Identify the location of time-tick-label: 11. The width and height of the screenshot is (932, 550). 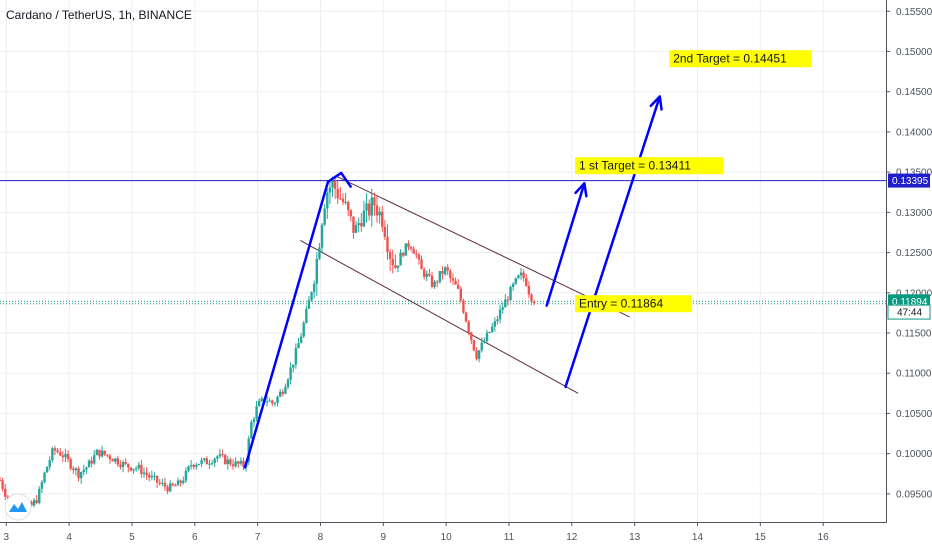
(509, 537).